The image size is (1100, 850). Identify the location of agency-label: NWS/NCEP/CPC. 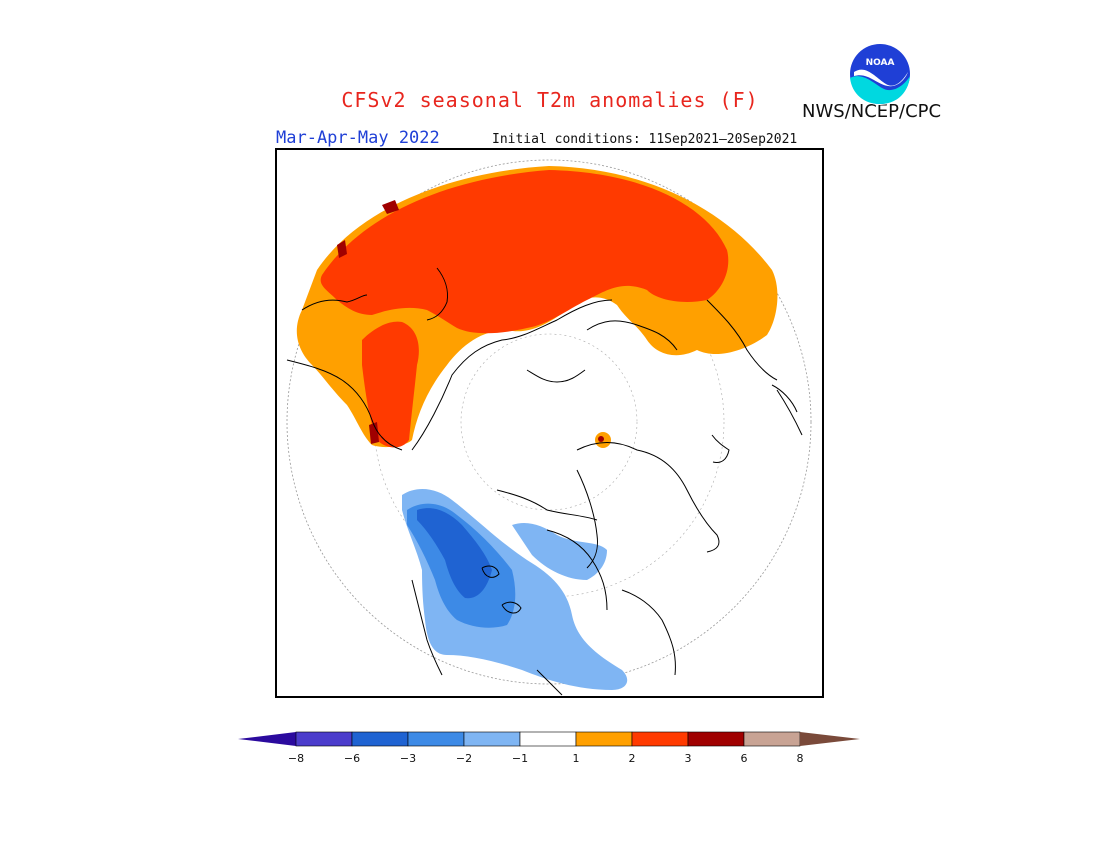
(872, 111).